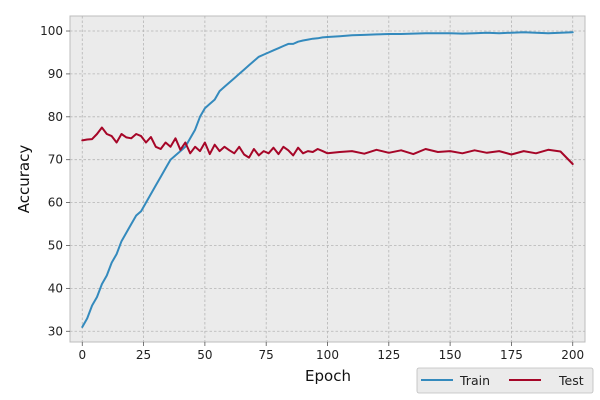 The image size is (600, 400). I want to click on y-tick-label: 40, so click(55, 288).